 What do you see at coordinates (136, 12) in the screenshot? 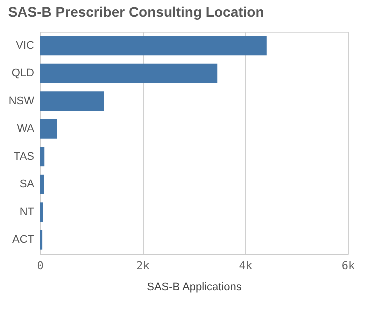
I see `chart-title: SAS-B Prescriber Consulting Location` at bounding box center [136, 12].